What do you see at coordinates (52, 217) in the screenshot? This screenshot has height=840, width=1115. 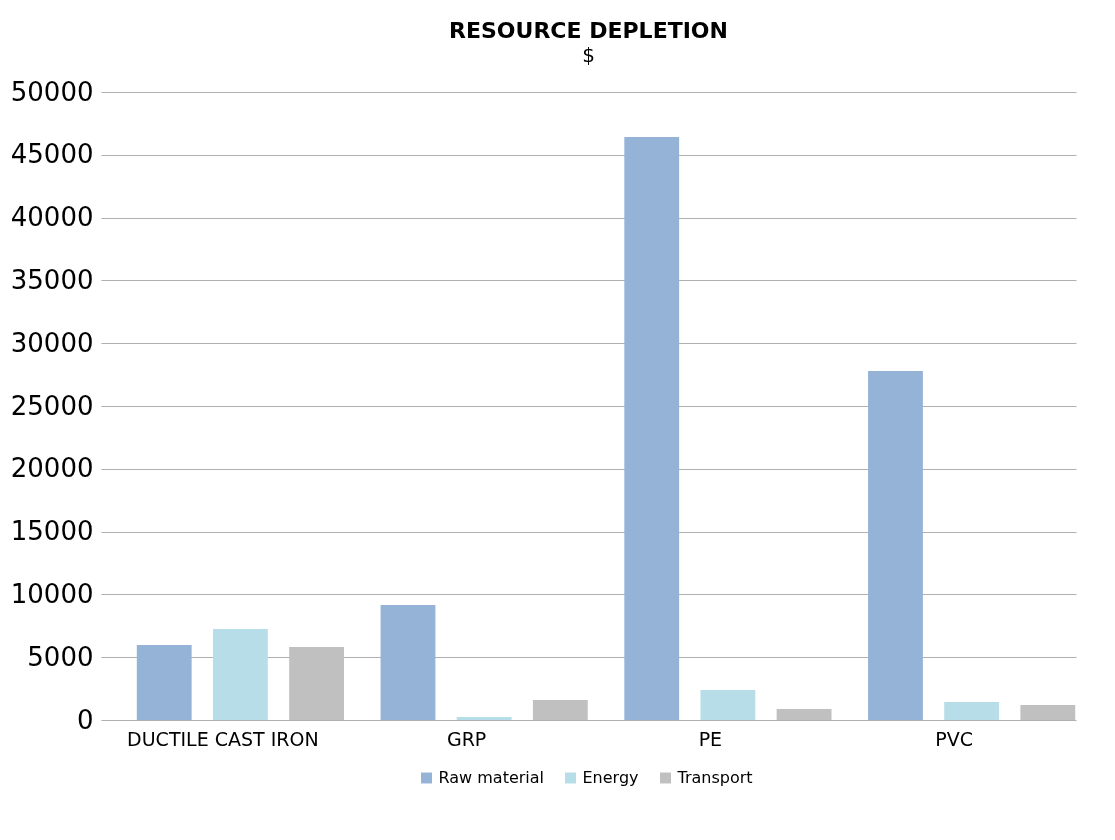 I see `y-tick-label: 40000` at bounding box center [52, 217].